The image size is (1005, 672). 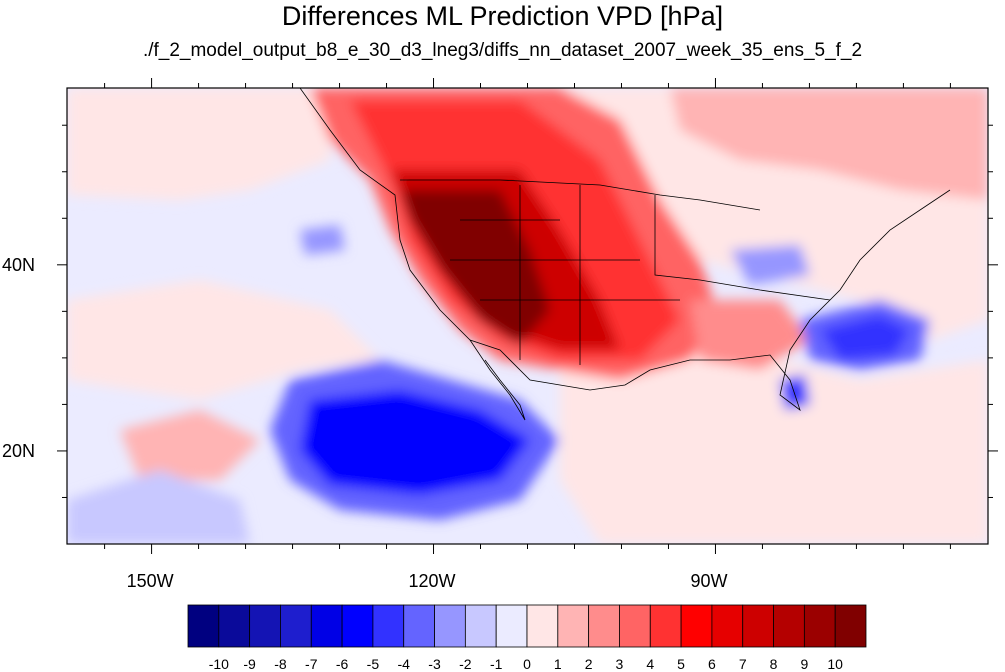 I want to click on colorbar-label: -7, so click(x=311, y=664).